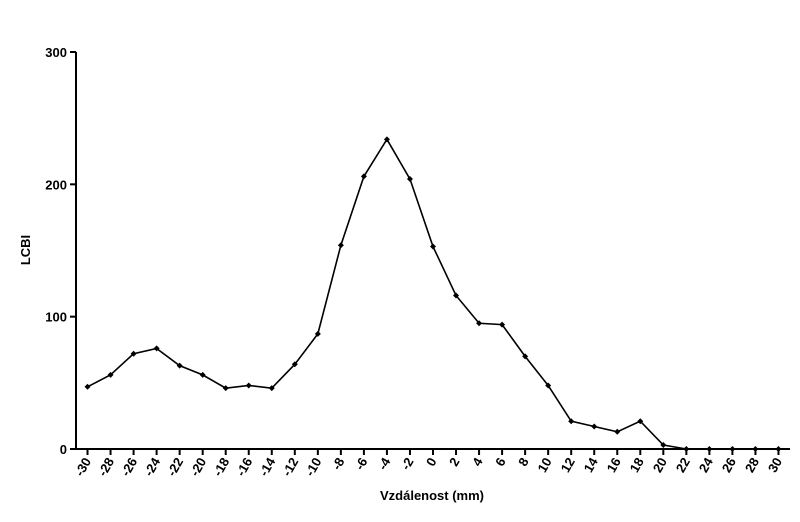 This screenshot has width=800, height=522. I want to click on x-tick-label: 16, so click(614, 465).